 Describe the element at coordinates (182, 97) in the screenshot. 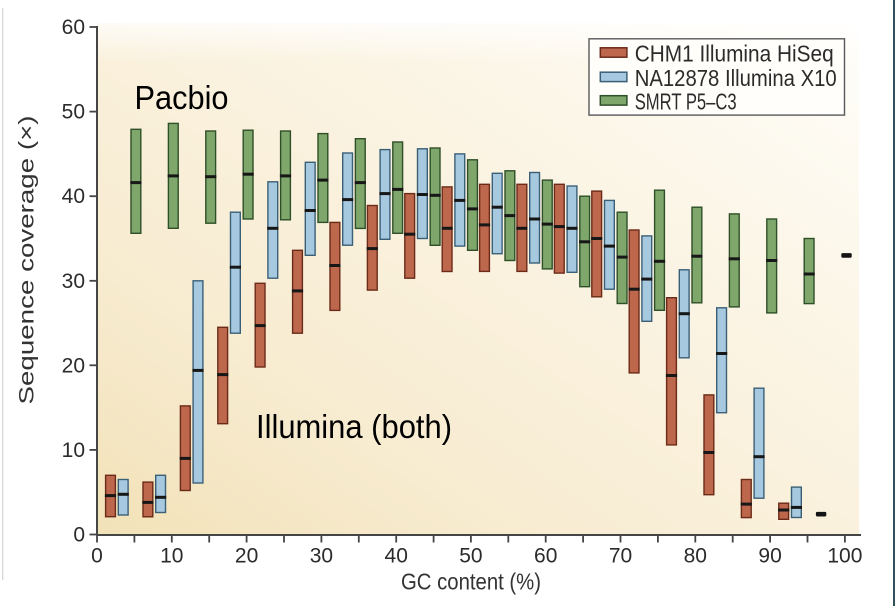

I see `svg-text: Pacbio` at that location.